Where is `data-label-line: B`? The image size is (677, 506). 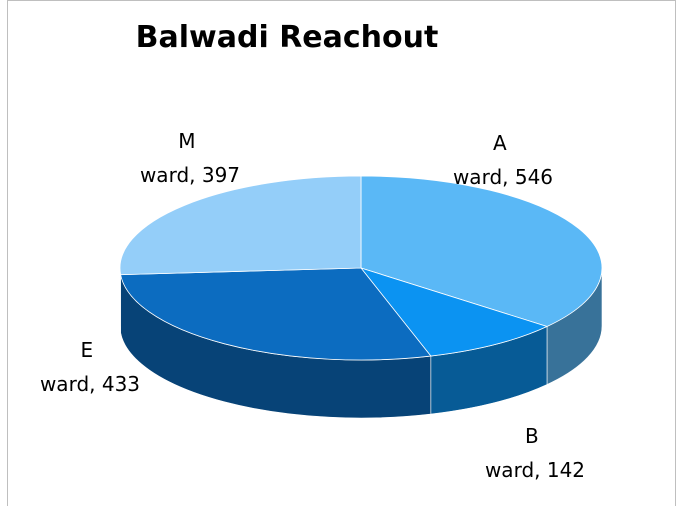 data-label-line: B is located at coordinates (535, 436).